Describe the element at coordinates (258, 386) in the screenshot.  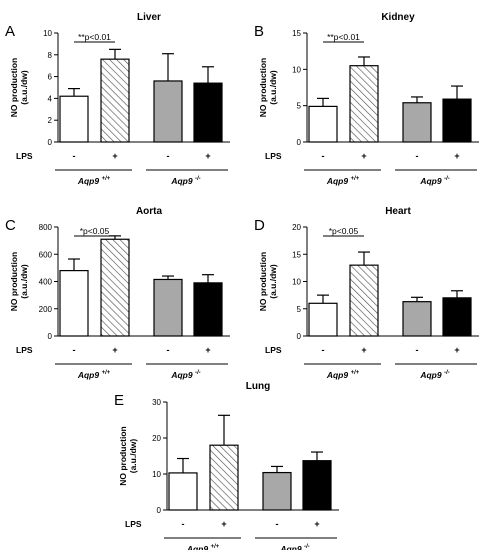
I see `panel-title: Lung` at that location.